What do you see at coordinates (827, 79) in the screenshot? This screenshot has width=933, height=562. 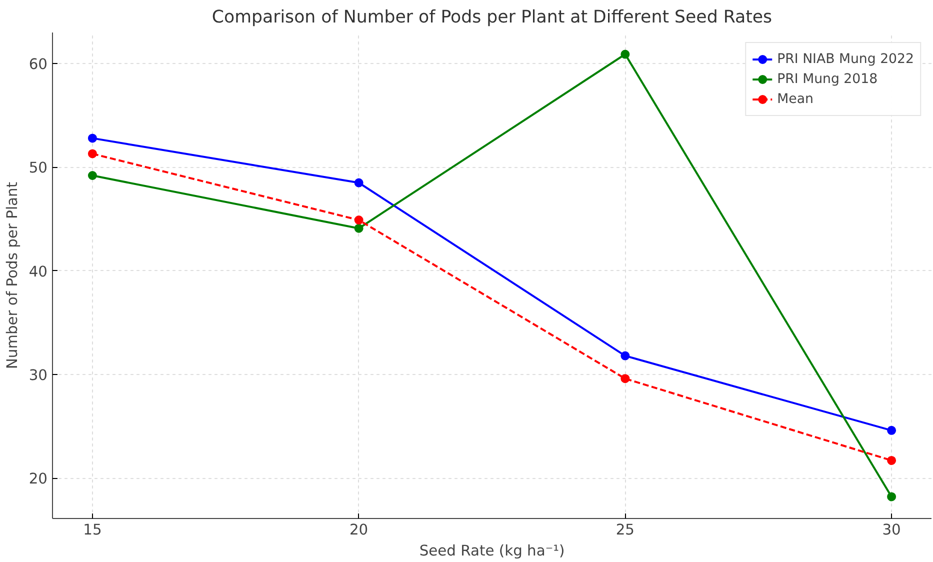 I see `legend-label: PRI Mung 2018` at bounding box center [827, 79].